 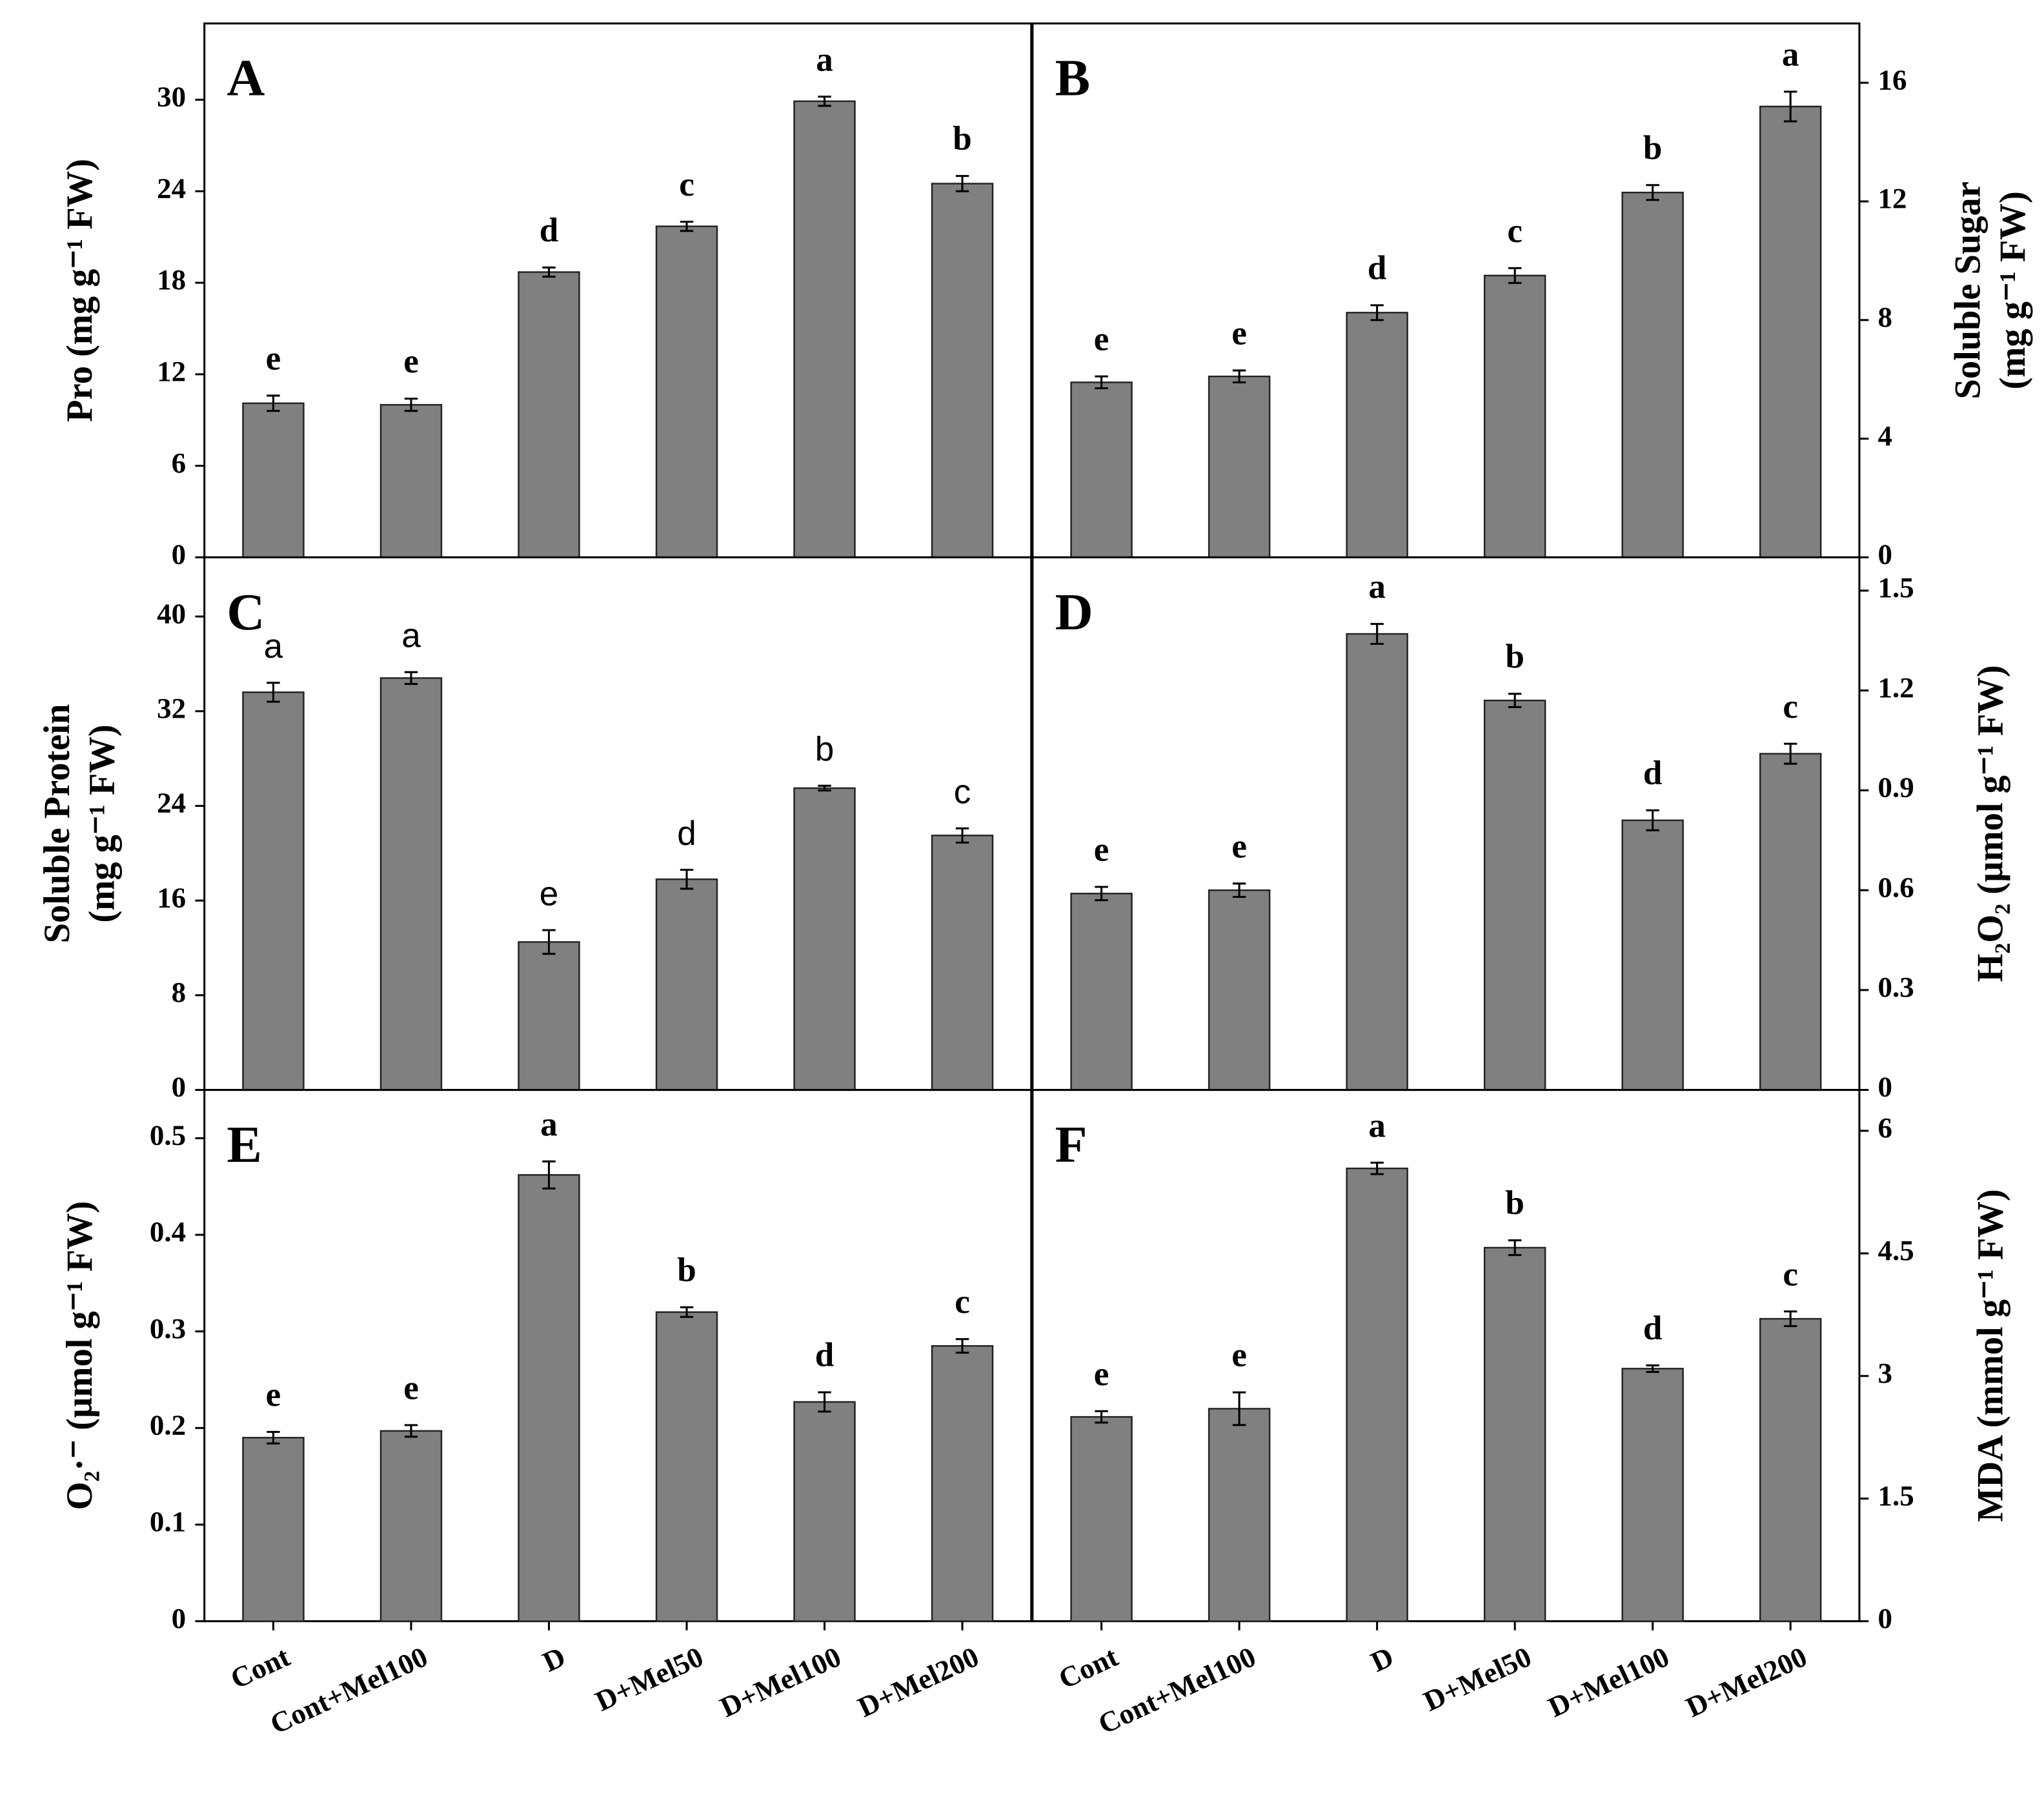 I want to click on x-tick-label: Cont, so click(x=1087, y=1667).